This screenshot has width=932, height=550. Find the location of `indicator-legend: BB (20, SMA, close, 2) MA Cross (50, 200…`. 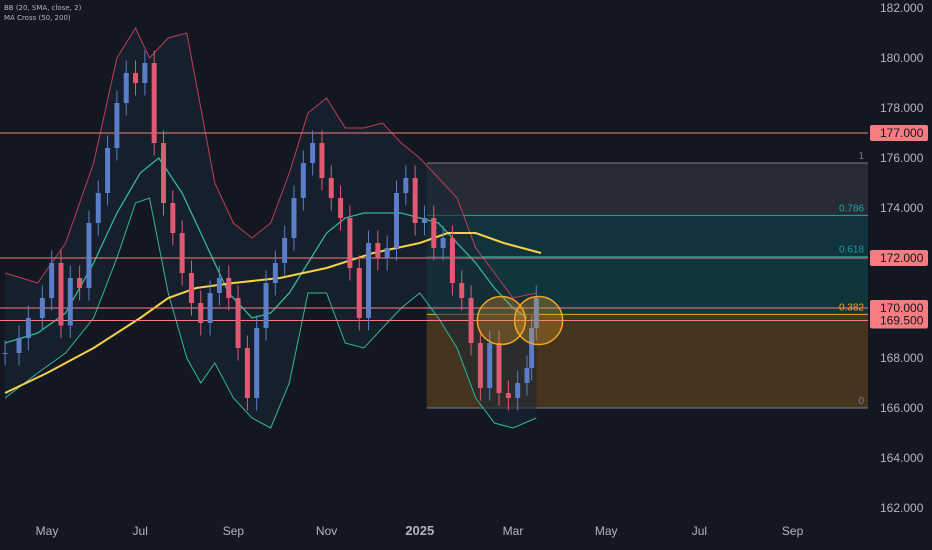

indicator-legend: BB (20, SMA, close, 2) MA Cross (50, 200… is located at coordinates (42, 13).